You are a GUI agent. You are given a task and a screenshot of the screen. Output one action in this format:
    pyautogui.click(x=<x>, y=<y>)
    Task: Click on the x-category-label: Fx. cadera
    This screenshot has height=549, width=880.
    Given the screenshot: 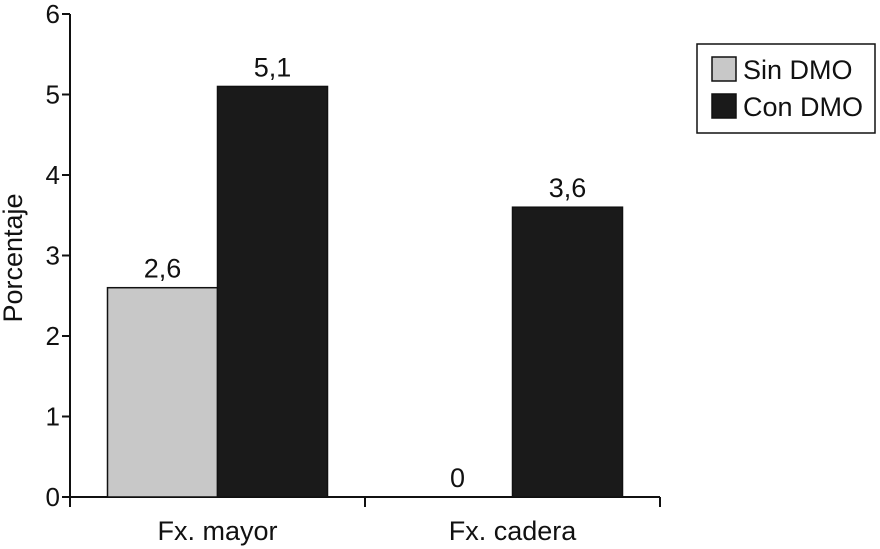 What is the action you would take?
    pyautogui.click(x=513, y=531)
    